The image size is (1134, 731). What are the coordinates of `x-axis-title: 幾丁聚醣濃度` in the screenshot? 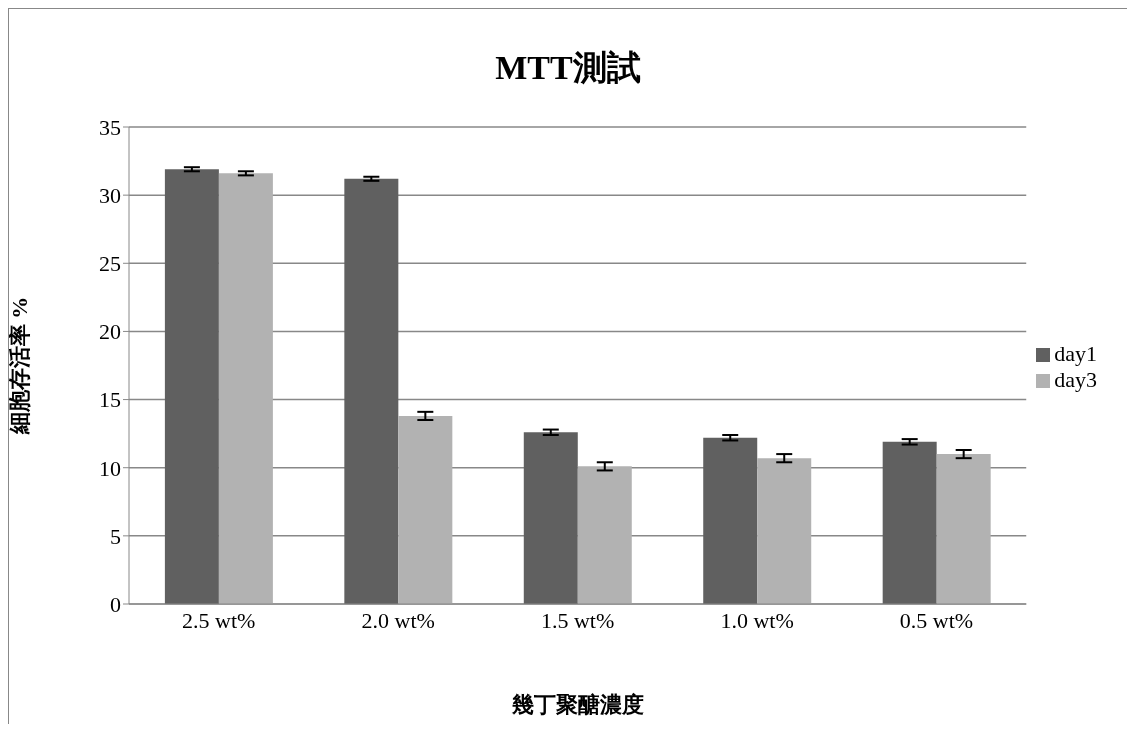 It's located at (577, 704).